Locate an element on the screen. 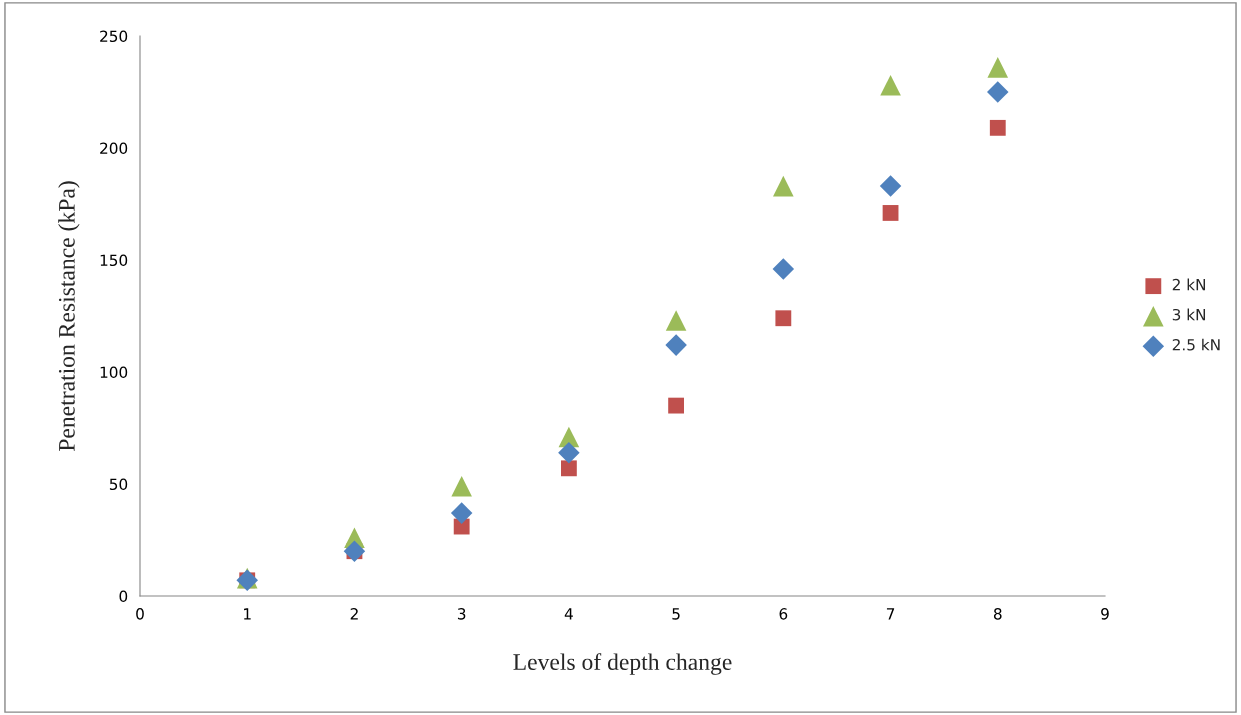 The width and height of the screenshot is (1241, 715). legend-label: 2.5 kN is located at coordinates (1196, 344).